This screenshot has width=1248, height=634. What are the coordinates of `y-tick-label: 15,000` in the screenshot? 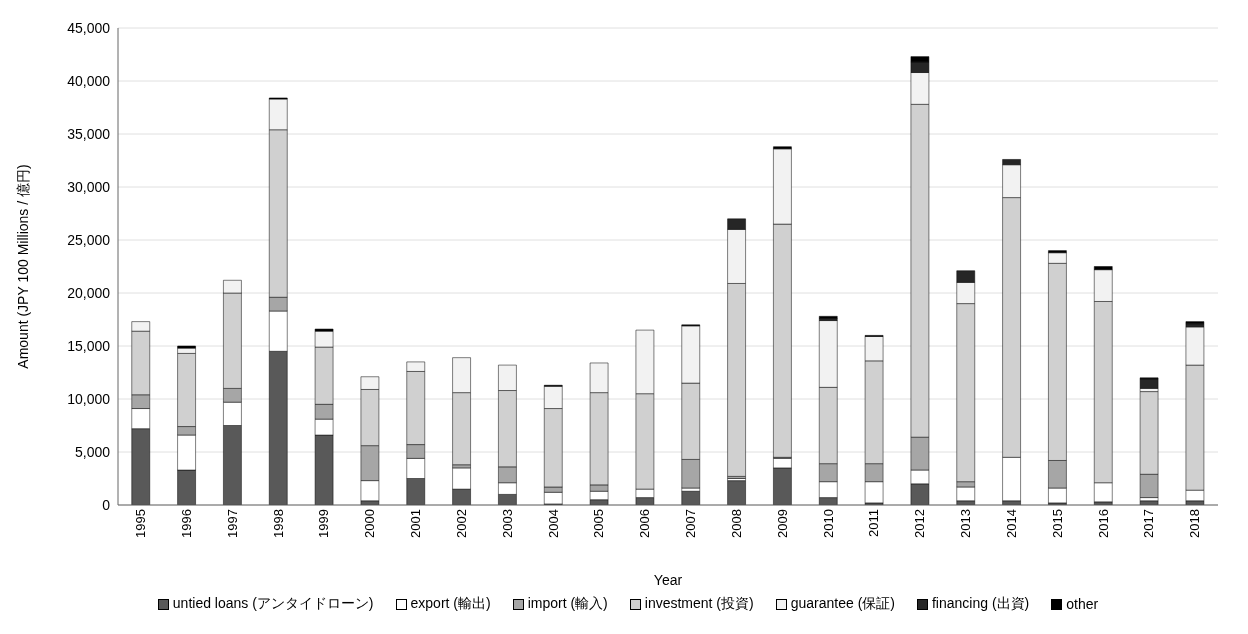 It's located at (89, 345).